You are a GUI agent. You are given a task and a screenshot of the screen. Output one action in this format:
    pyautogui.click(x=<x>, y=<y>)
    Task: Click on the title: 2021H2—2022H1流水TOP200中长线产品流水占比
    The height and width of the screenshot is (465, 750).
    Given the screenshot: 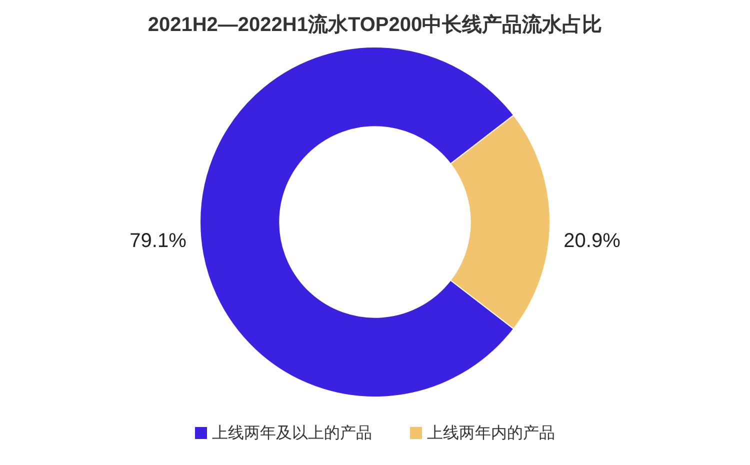 What is the action you would take?
    pyautogui.click(x=375, y=25)
    